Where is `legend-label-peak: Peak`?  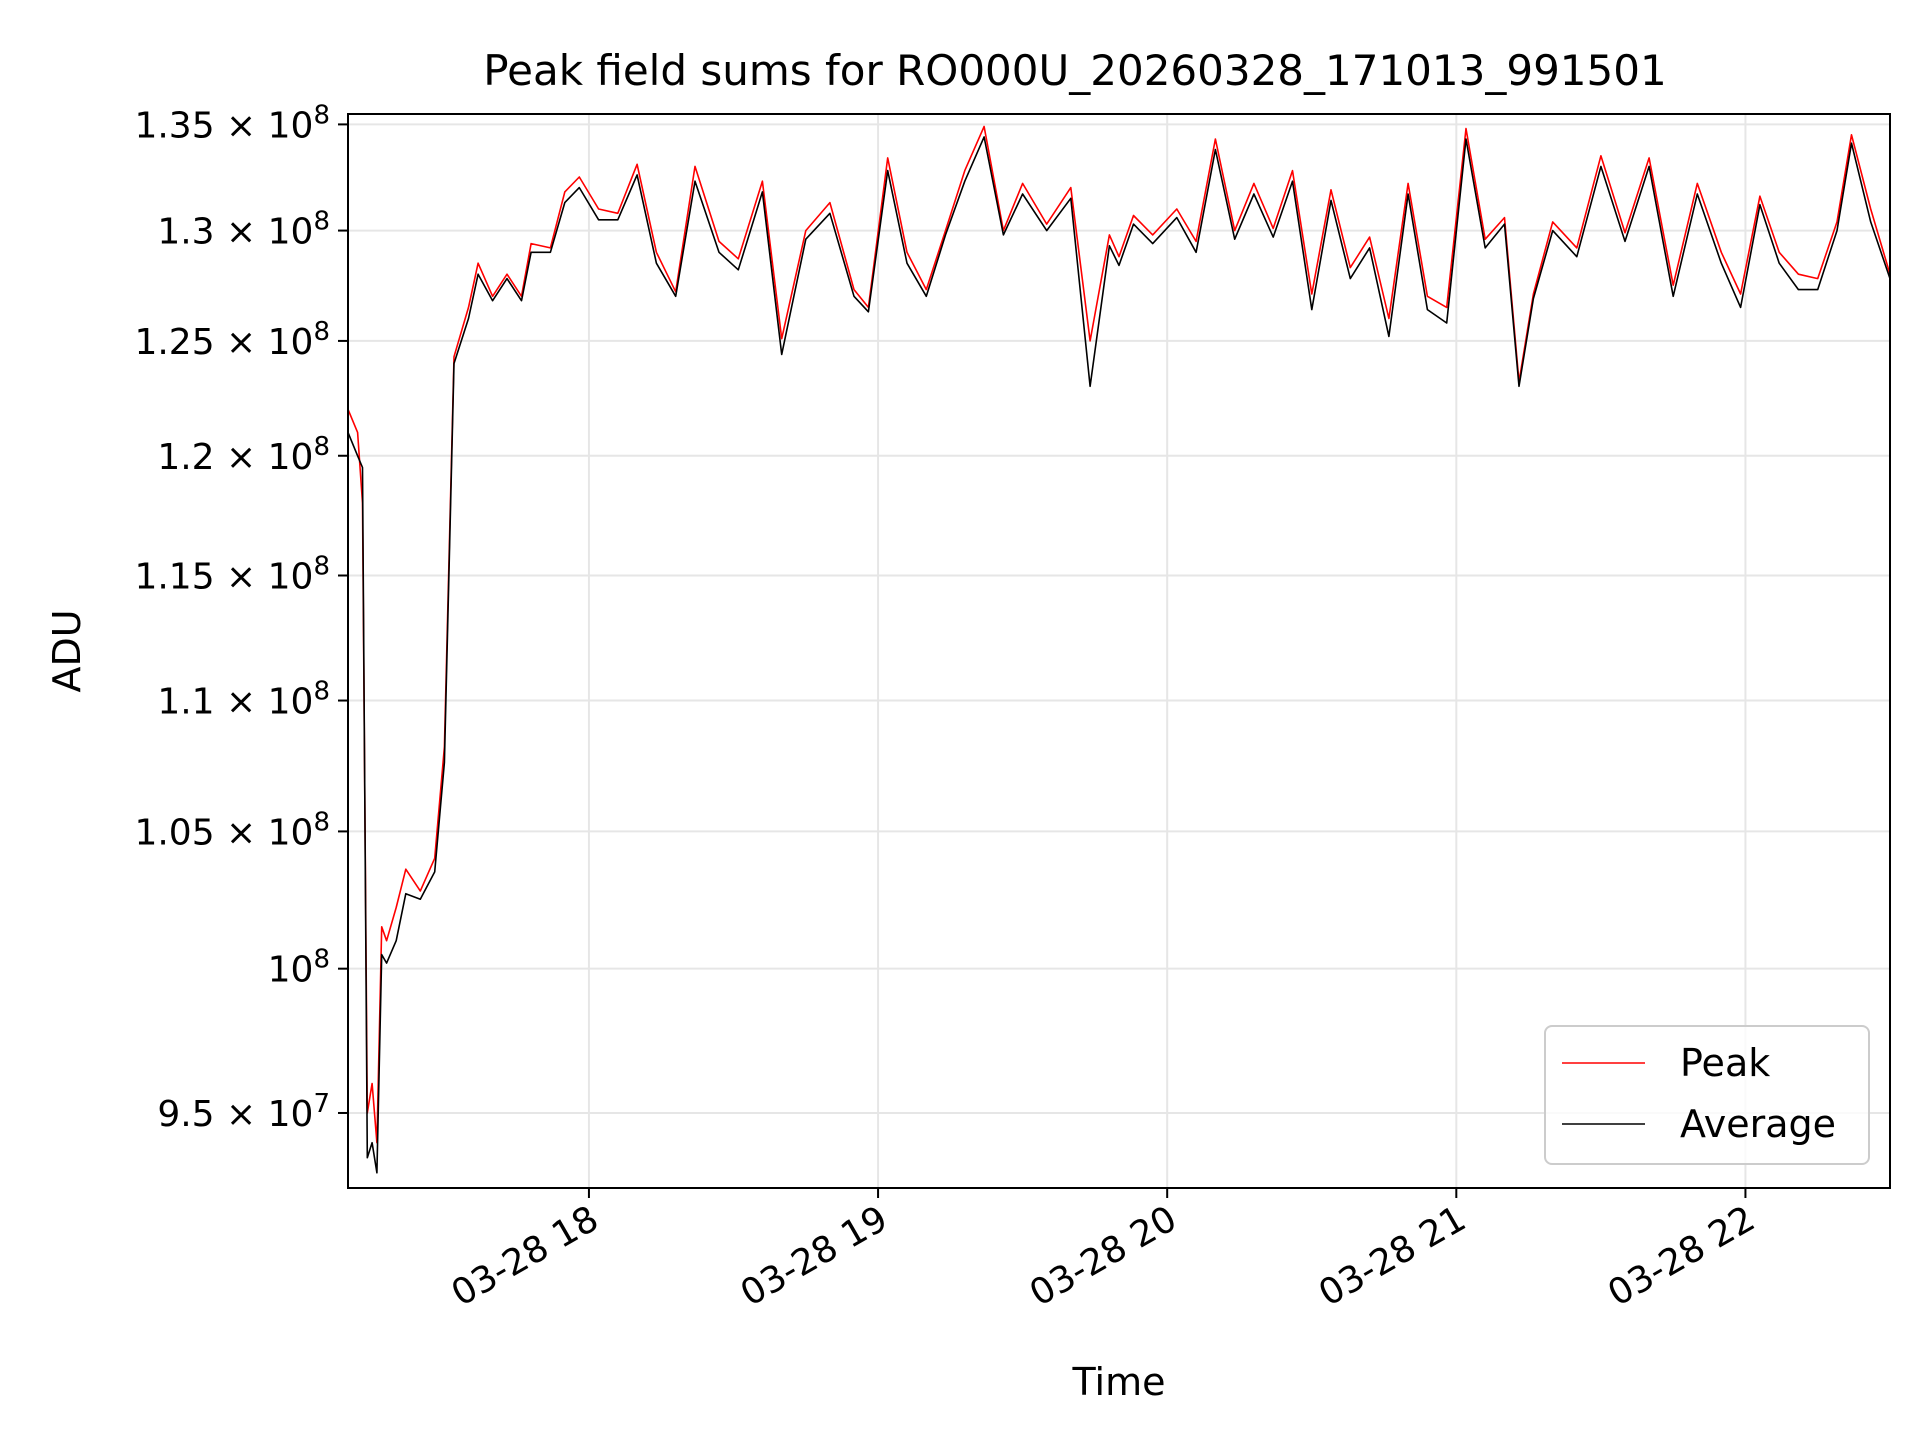 legend-label-peak: Peak is located at coordinates (1725, 1063).